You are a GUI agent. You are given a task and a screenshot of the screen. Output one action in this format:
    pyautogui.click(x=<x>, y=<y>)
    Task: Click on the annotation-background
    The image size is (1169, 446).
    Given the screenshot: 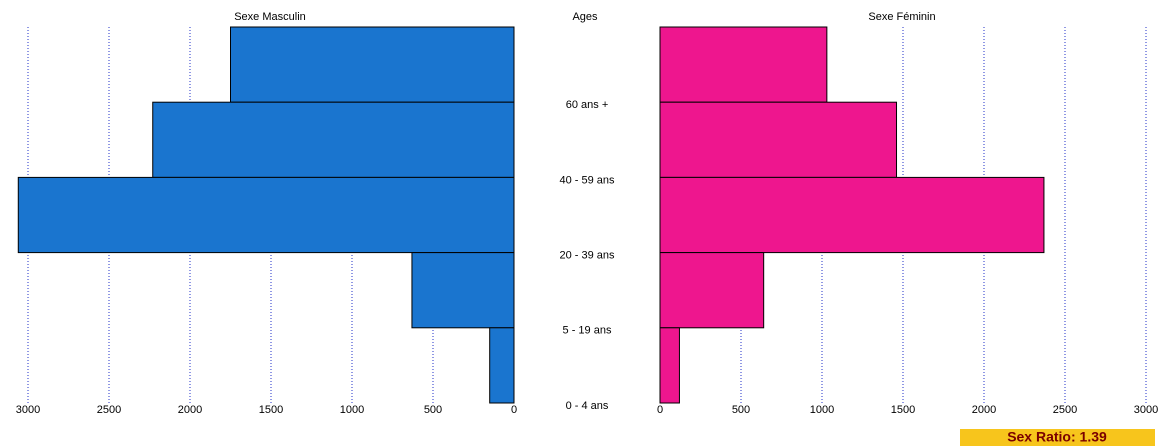 What is the action you would take?
    pyautogui.click(x=1057, y=437)
    